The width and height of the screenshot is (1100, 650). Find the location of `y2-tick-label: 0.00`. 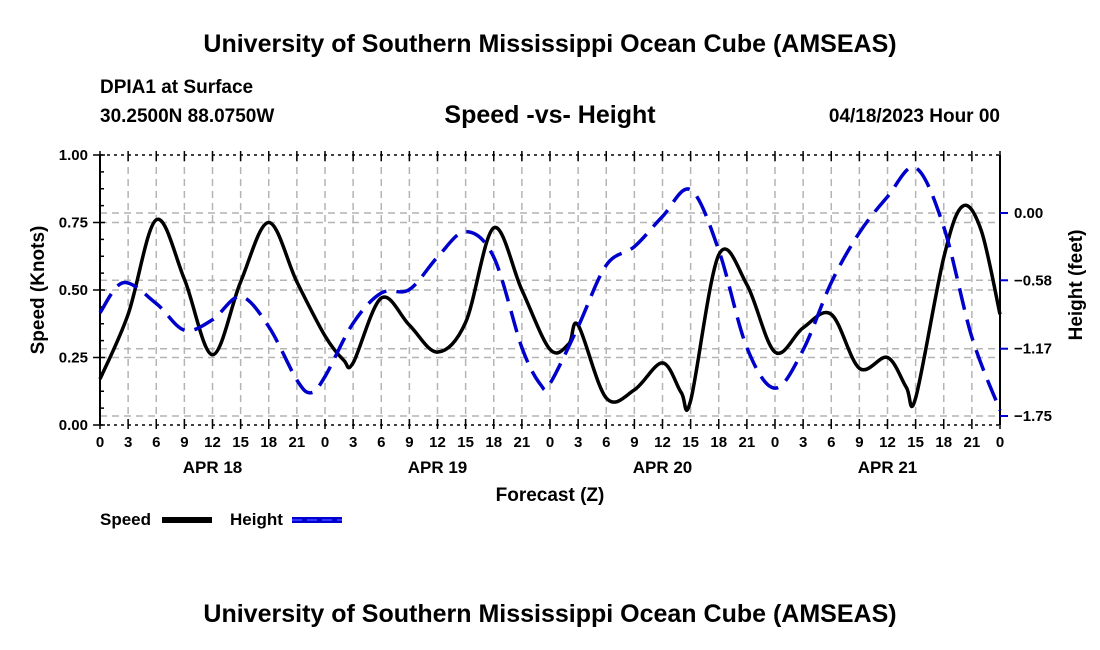

y2-tick-label: 0.00 is located at coordinates (1028, 213).